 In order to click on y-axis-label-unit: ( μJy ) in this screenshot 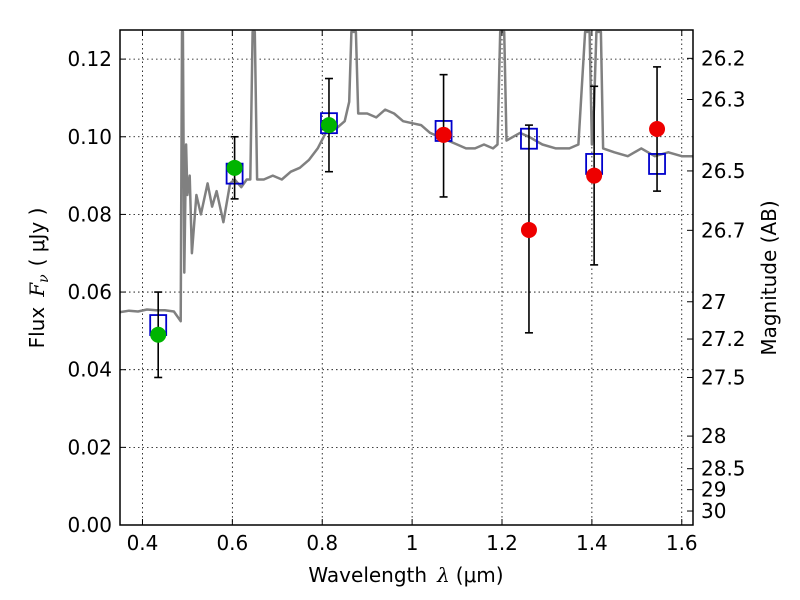, I will do `click(37, 237)`.